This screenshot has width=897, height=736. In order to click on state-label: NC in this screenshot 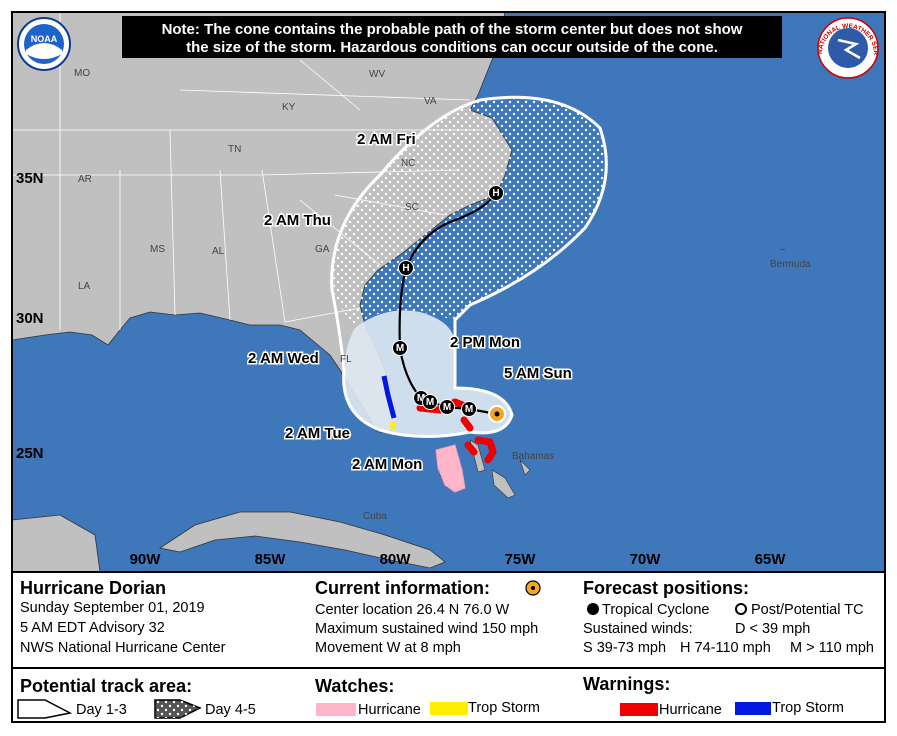, I will do `click(408, 163)`.